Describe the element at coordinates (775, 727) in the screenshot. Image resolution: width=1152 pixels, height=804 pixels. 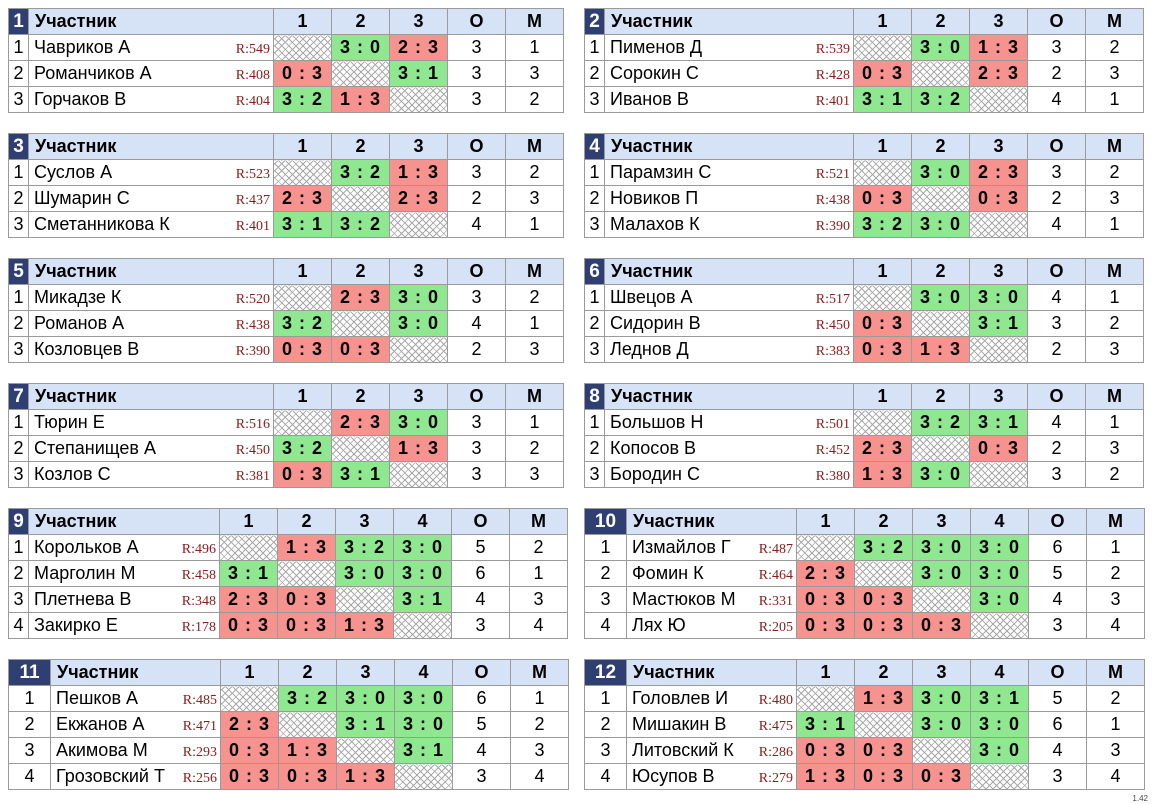
I see `participant-rating: R:475` at that location.